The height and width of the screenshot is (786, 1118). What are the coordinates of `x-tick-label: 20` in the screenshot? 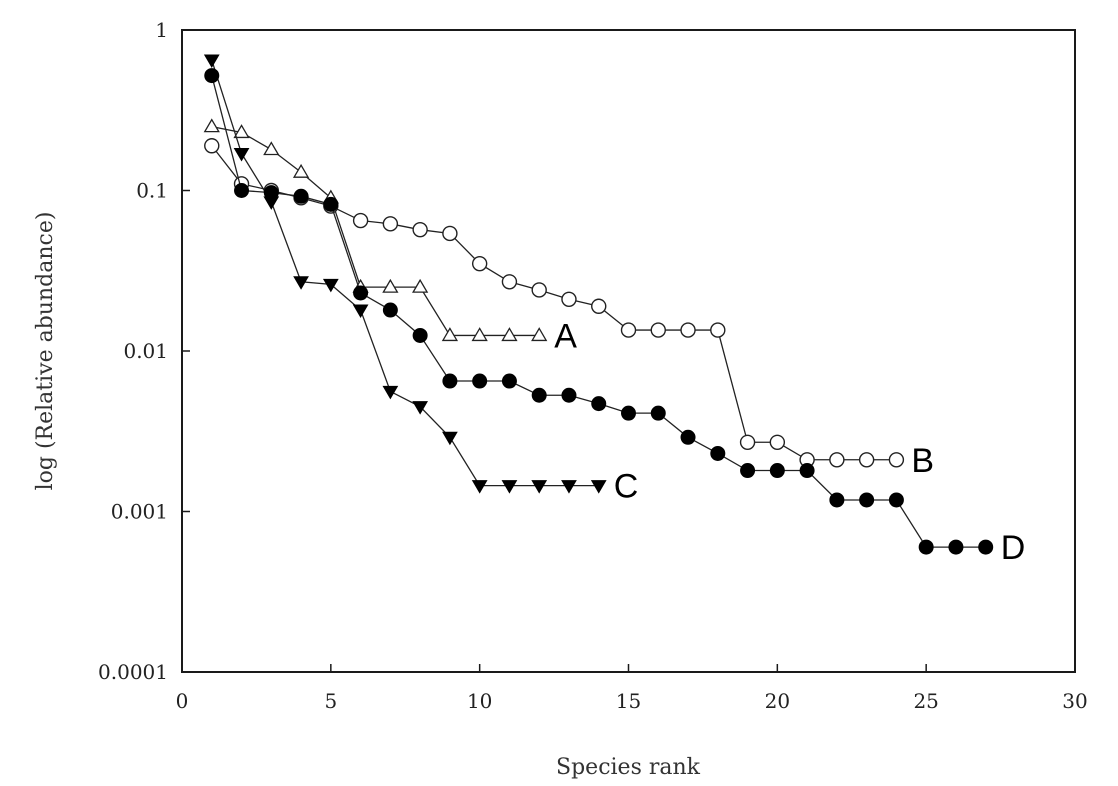 It's located at (777, 701).